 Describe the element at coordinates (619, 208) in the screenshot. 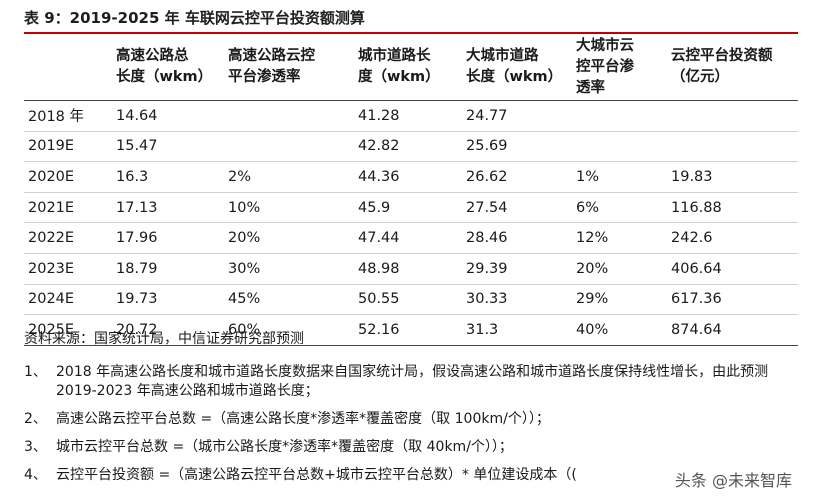

I see `table-cell: 6%` at that location.